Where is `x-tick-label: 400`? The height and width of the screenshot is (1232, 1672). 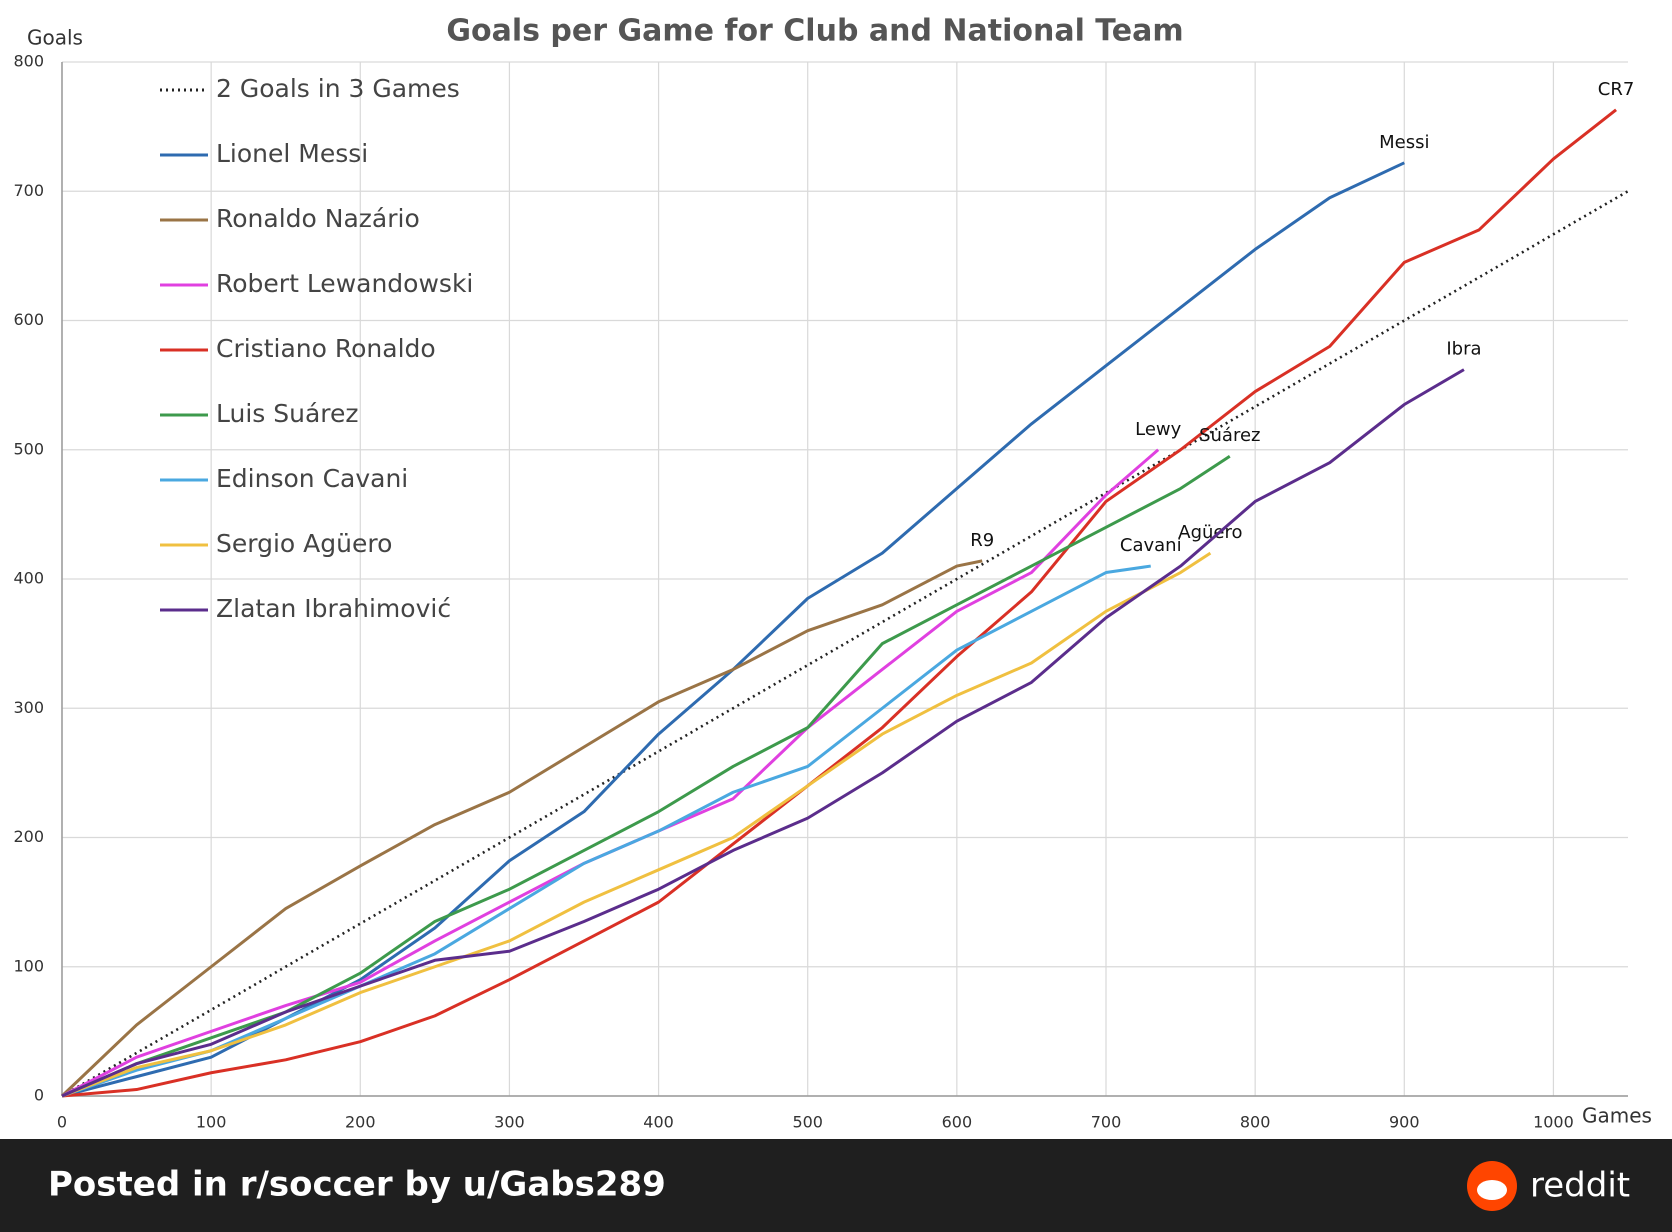
x-tick-label: 400 is located at coordinates (658, 1122).